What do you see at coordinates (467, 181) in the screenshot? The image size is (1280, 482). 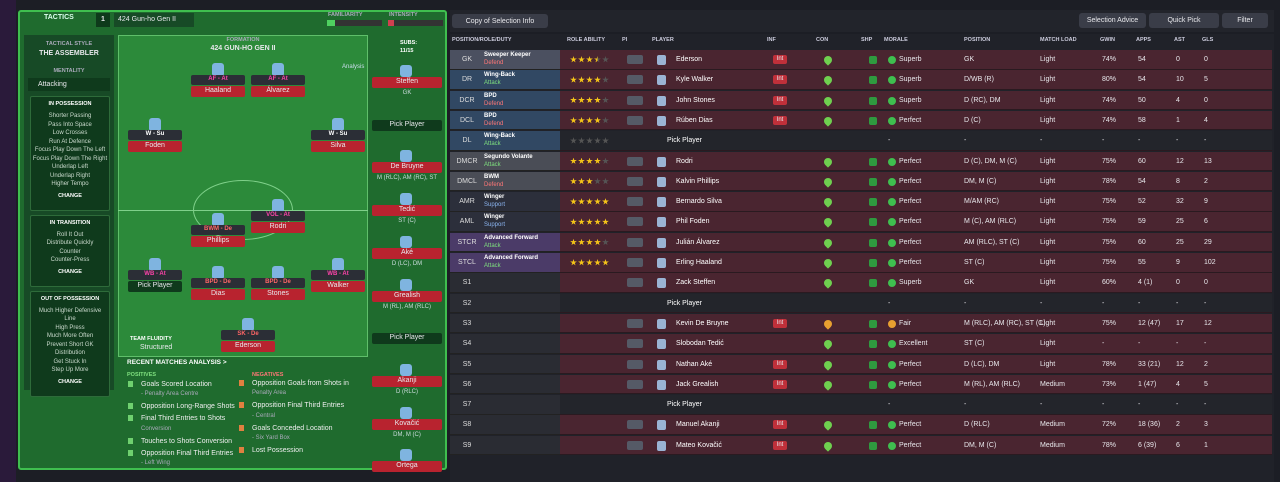 I see `slot-code: DMCL` at bounding box center [467, 181].